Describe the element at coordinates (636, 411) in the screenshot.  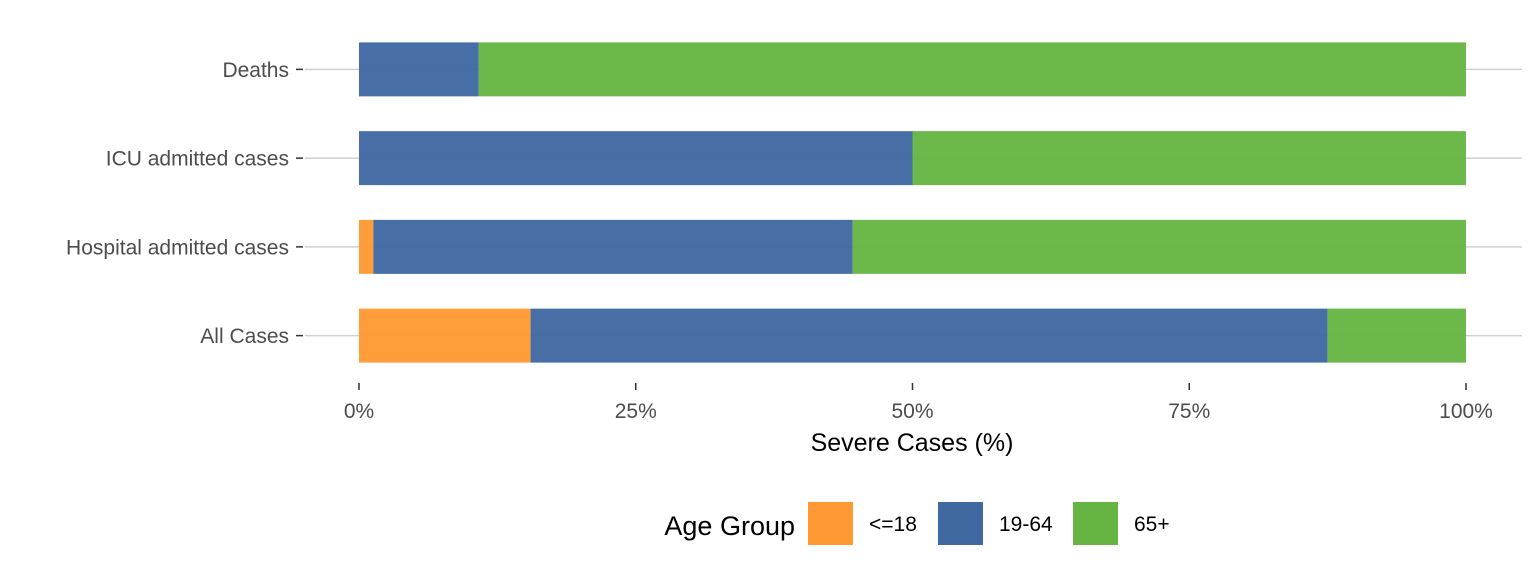
I see `x-tick-label-1: 25%` at that location.